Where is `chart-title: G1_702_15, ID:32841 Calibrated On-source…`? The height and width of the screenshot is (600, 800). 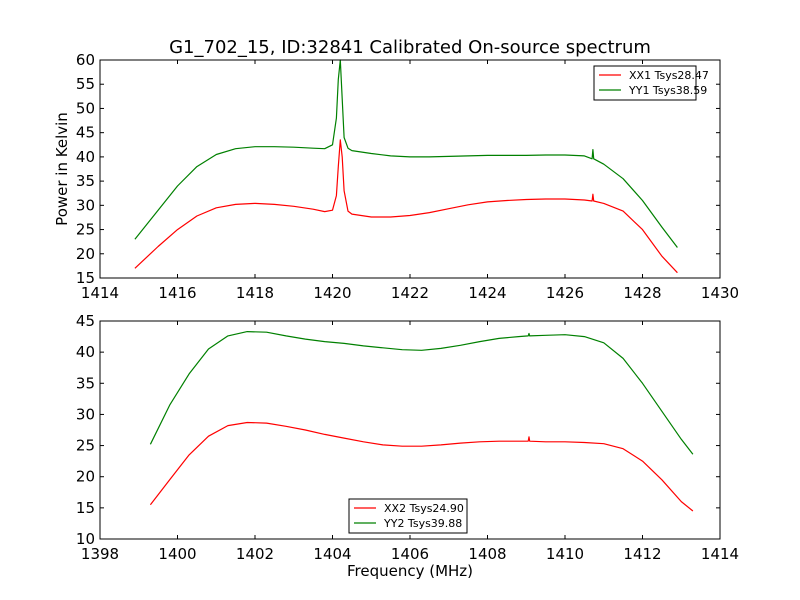 chart-title: G1_702_15, ID:32841 Calibrated On-source… is located at coordinates (410, 47).